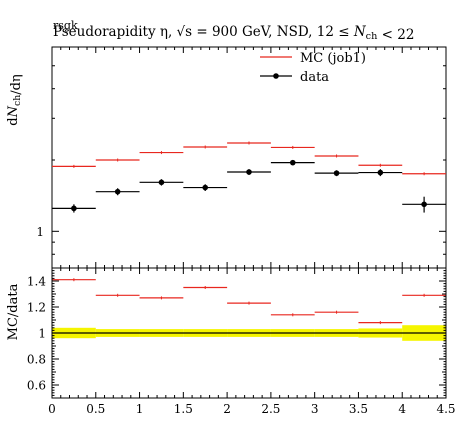  Describe the element at coordinates (333, 58) in the screenshot. I see `legend-mc-label: MC (job1)` at that location.